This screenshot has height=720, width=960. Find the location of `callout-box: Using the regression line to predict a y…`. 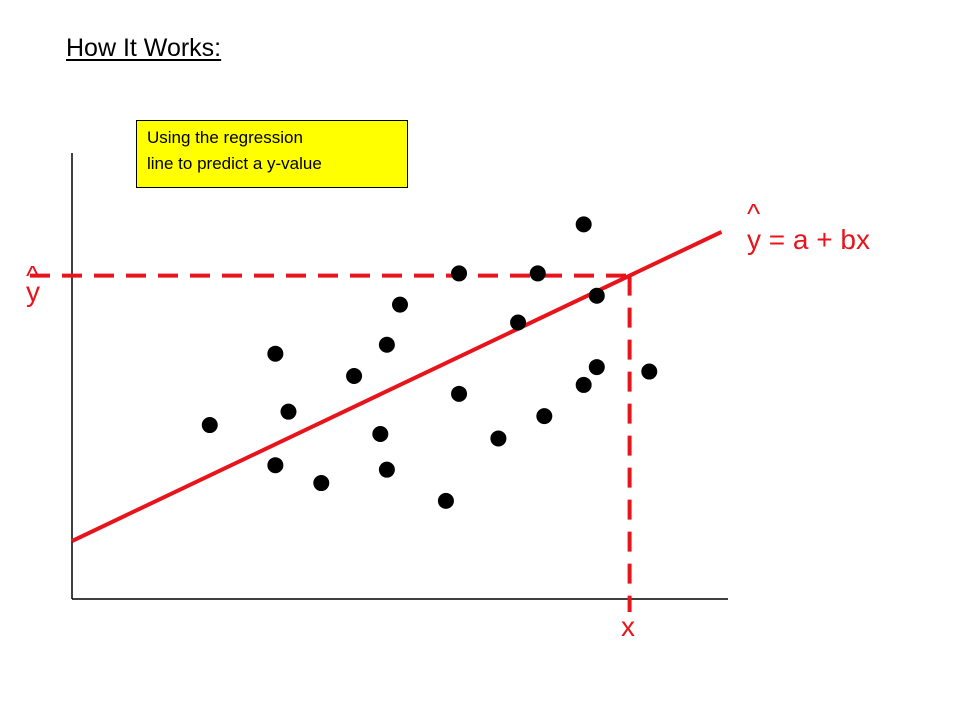

callout-box: Using the regression line to predict a y… is located at coordinates (272, 154).